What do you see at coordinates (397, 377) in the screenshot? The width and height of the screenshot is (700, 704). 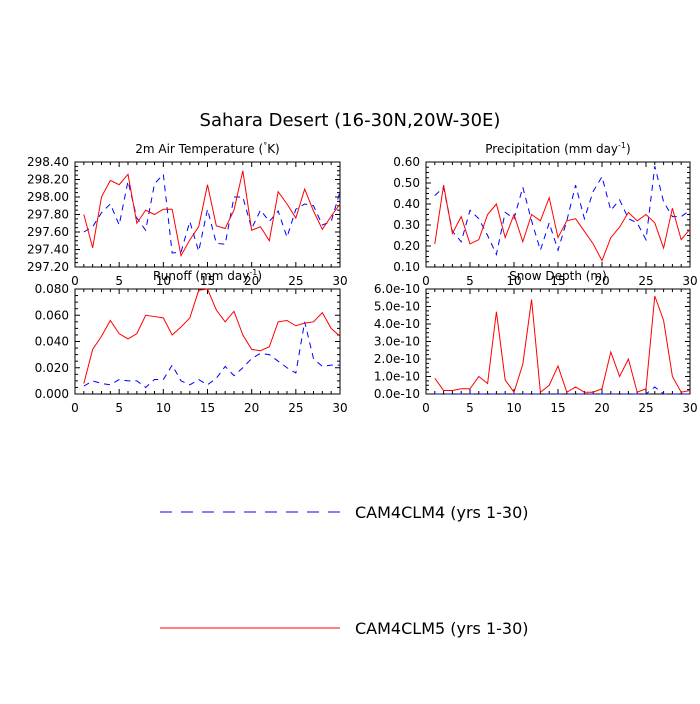 I see `snow-depth-y-tick-label: 1.0e-10` at bounding box center [397, 377].